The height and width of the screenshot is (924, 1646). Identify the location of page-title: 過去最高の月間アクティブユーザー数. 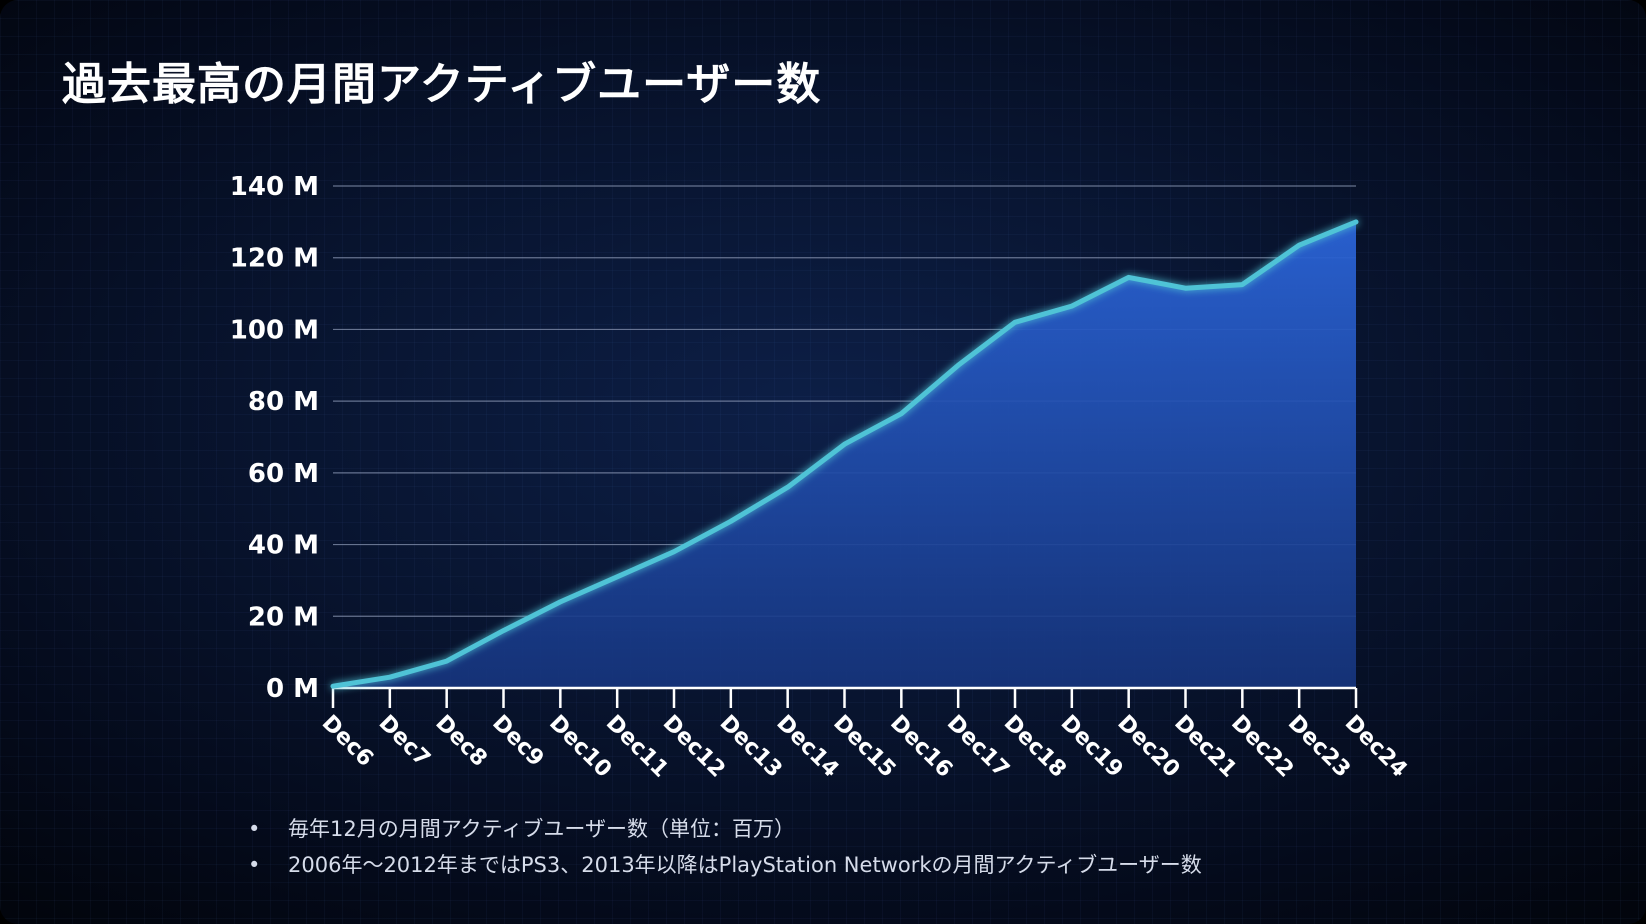
(442, 84).